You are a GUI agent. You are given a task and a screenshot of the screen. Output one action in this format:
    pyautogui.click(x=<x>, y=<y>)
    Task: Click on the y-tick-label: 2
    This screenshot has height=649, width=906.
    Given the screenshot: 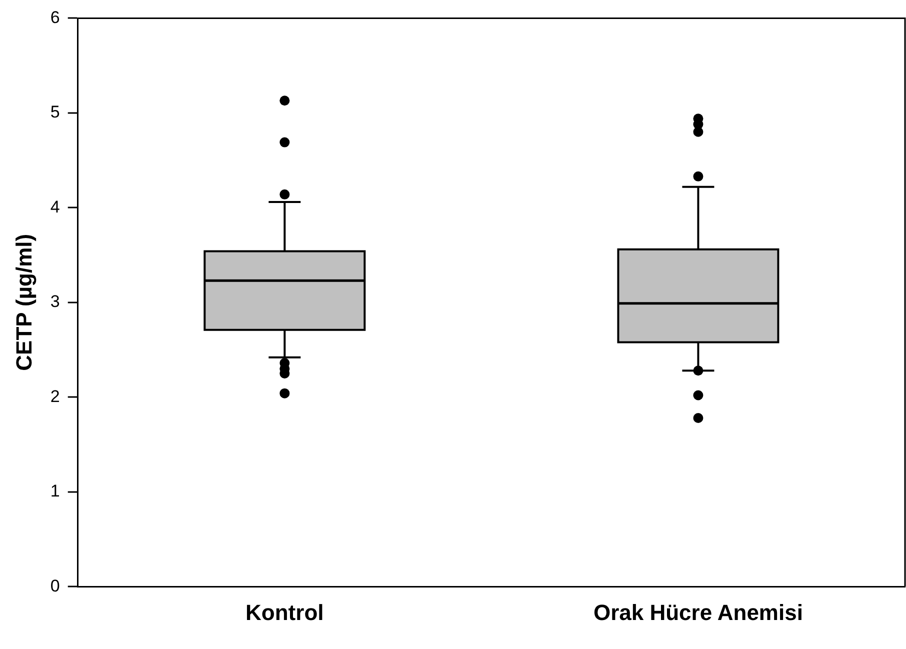 What is the action you would take?
    pyautogui.click(x=55, y=396)
    